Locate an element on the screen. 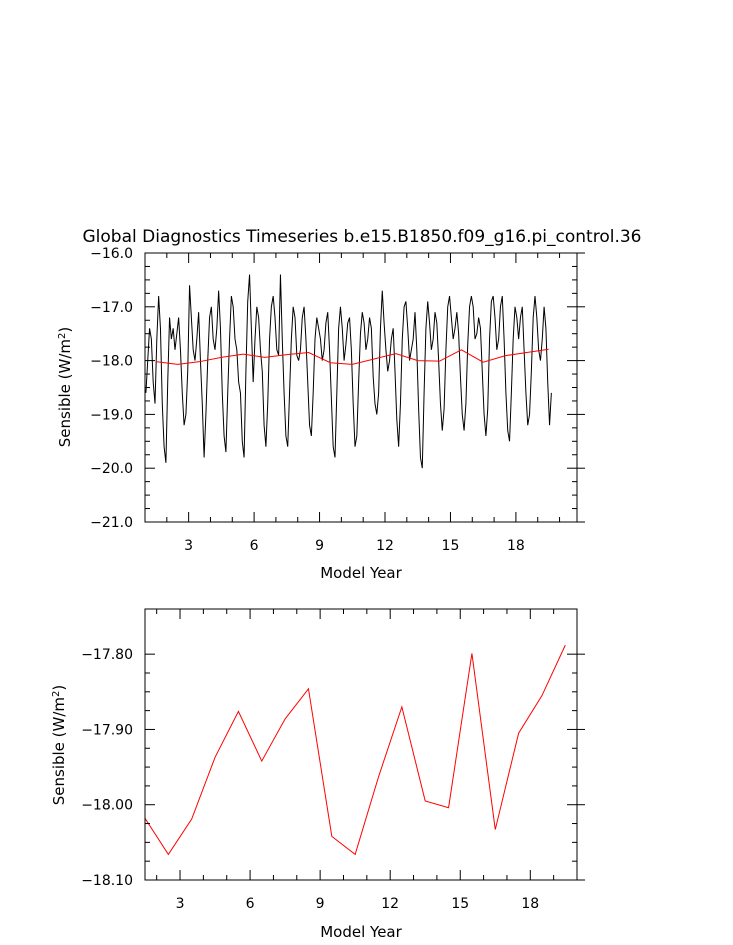  bottom-y-tick-label: −17.80 is located at coordinates (107, 655).